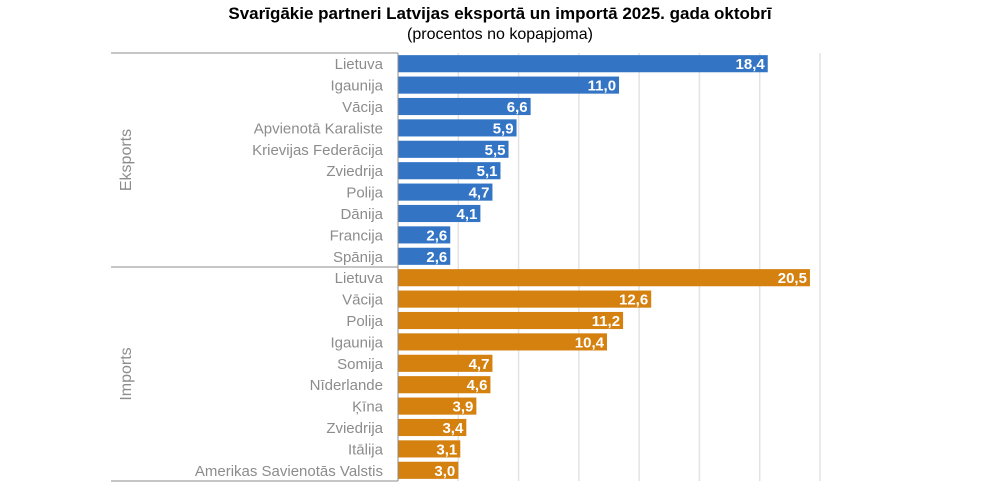 The height and width of the screenshot is (497, 1000). I want to click on data-label: 4,6, so click(477, 385).